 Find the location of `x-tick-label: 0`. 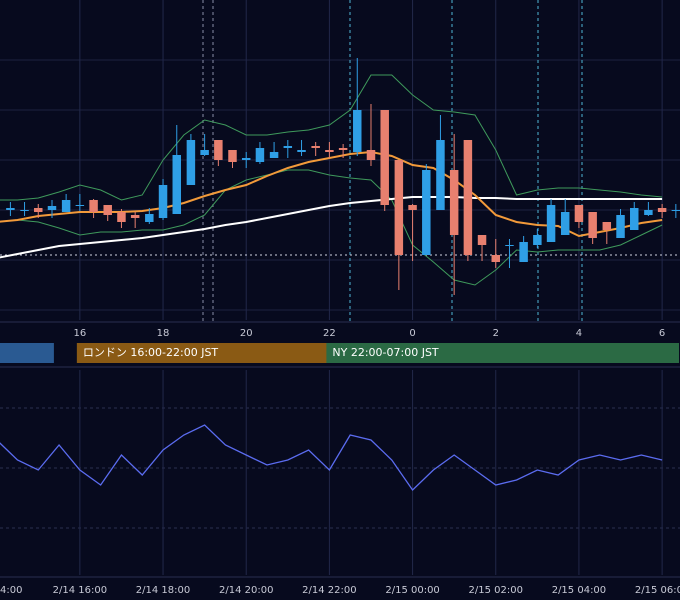

x-tick-label: 0 is located at coordinates (412, 333).